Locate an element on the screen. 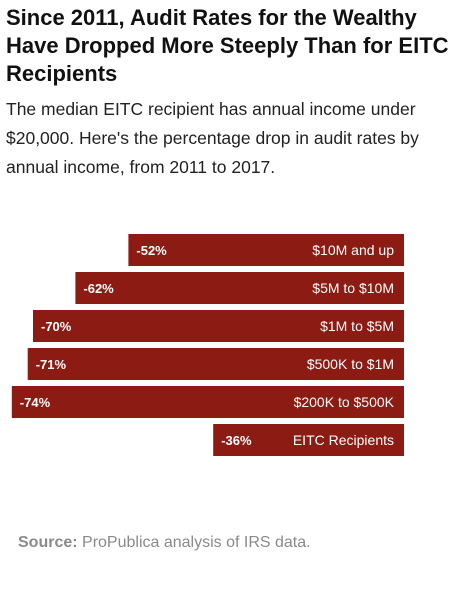 The height and width of the screenshot is (600, 476). bar-200k-to-500k is located at coordinates (208, 402).